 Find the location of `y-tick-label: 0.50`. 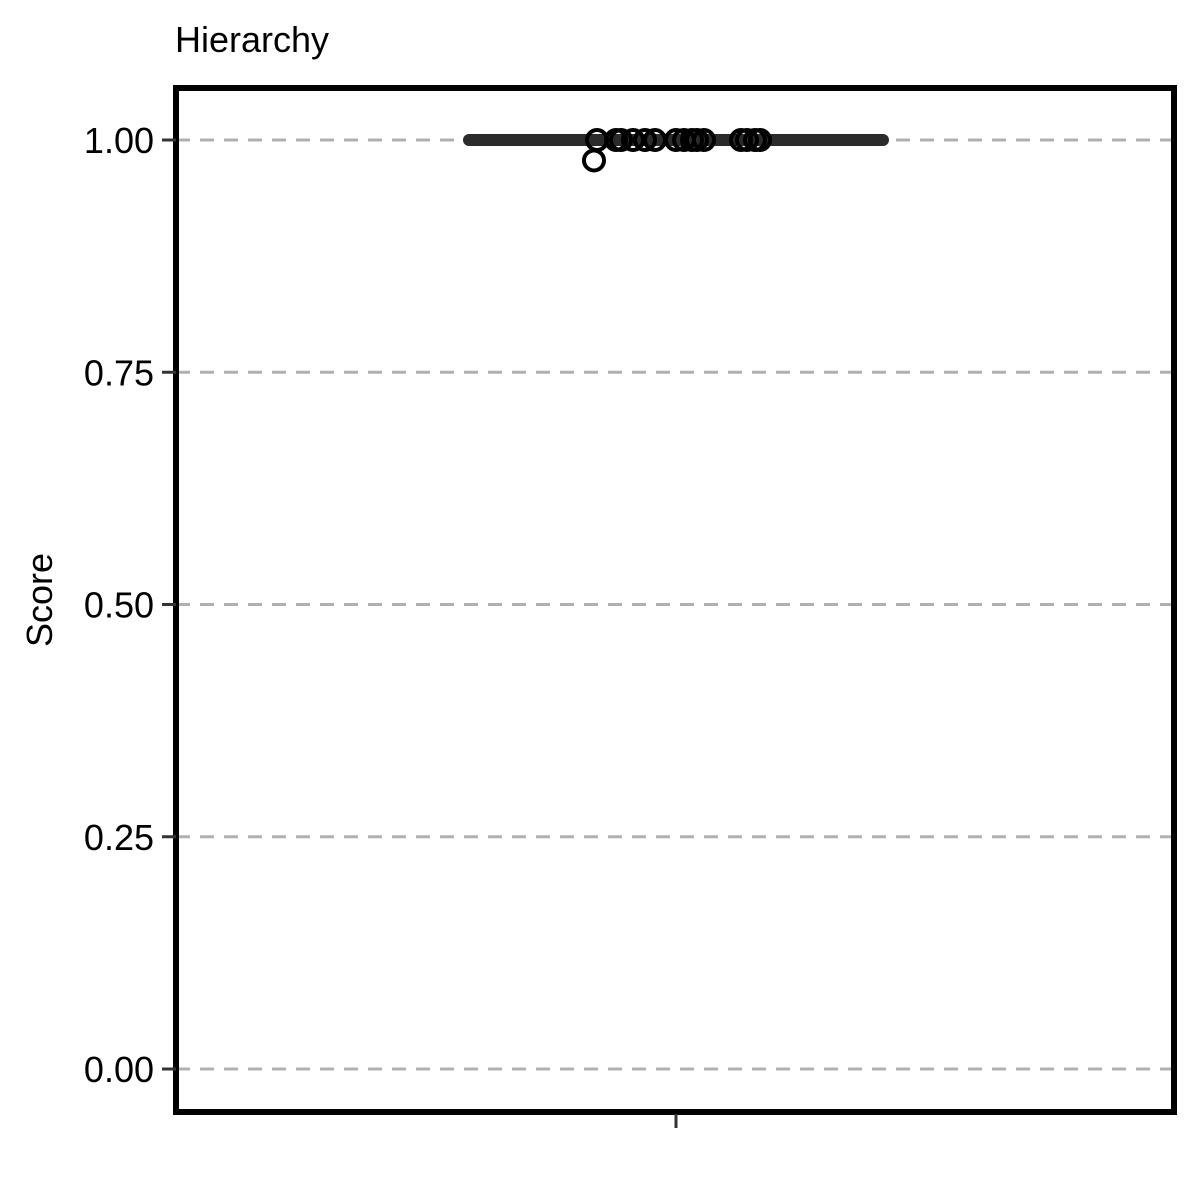

y-tick-label: 0.50 is located at coordinates (119, 605).